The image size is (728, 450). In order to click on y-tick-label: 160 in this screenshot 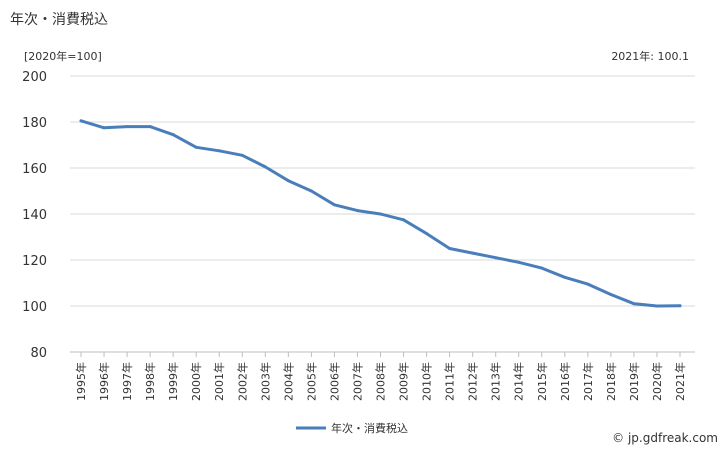, I will do `click(34, 169)`.